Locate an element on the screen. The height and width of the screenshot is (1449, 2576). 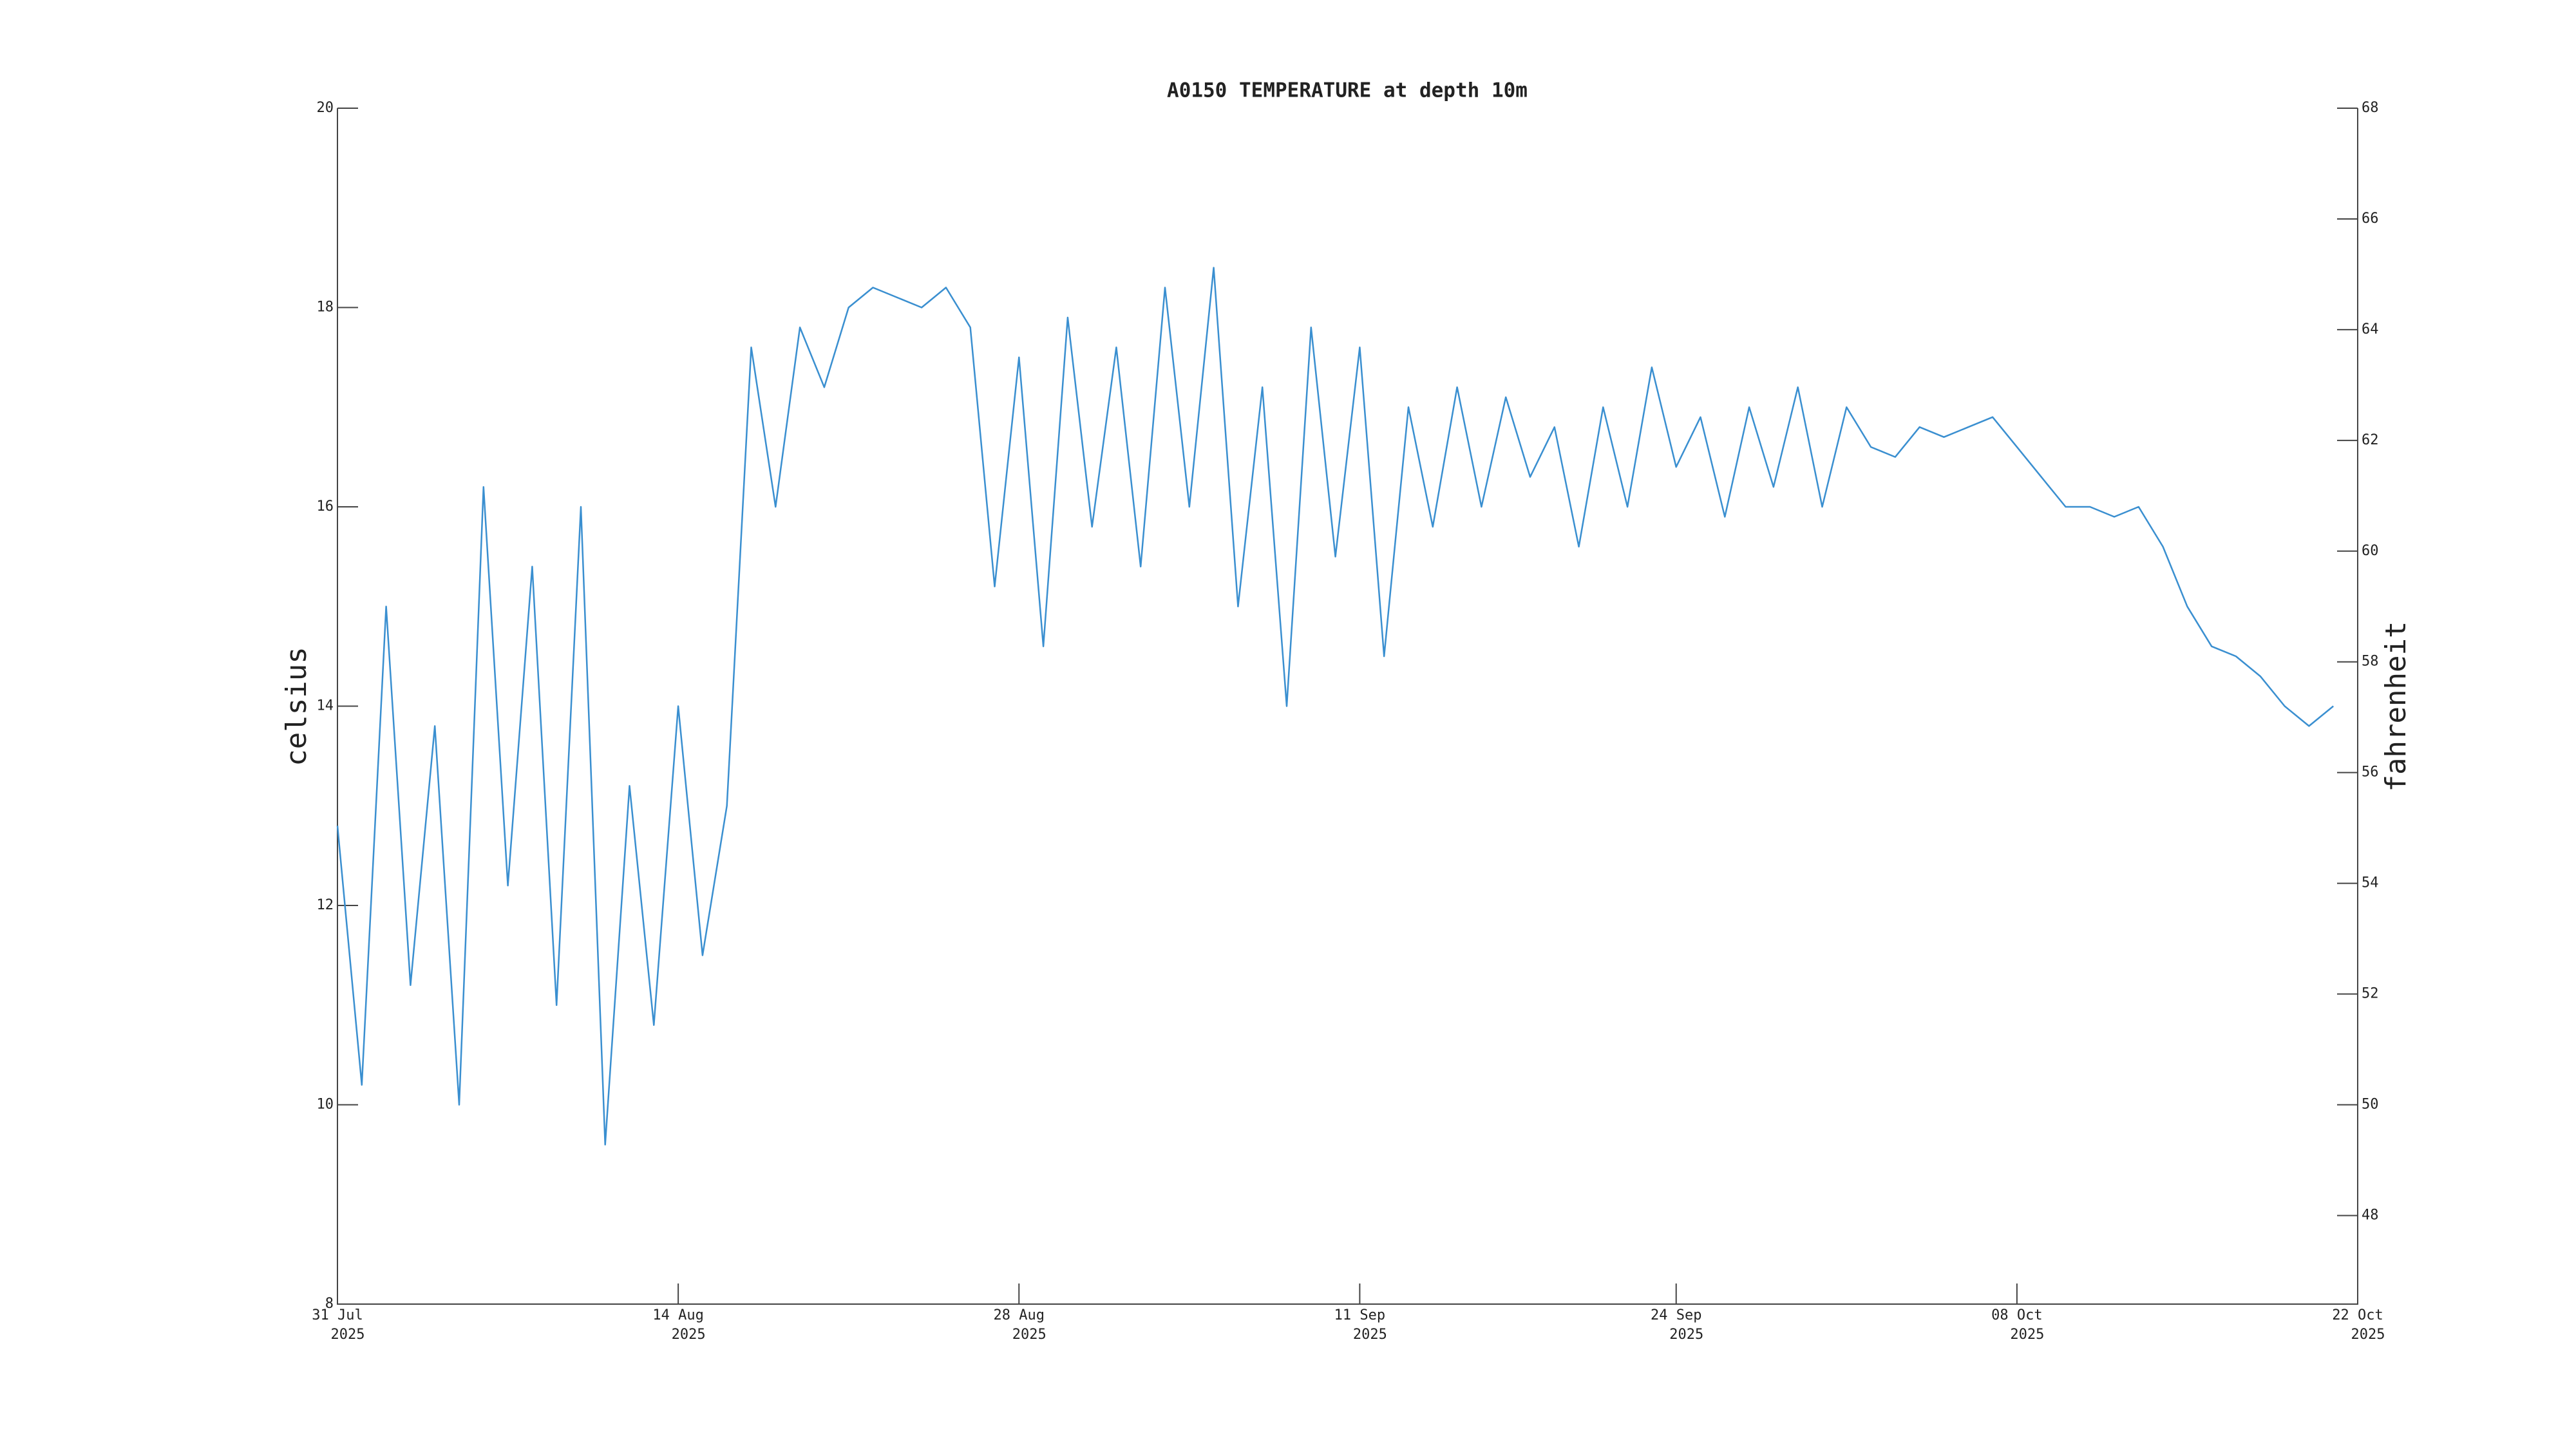
x-tick-label: 08 Oct is located at coordinates (2016, 1315).